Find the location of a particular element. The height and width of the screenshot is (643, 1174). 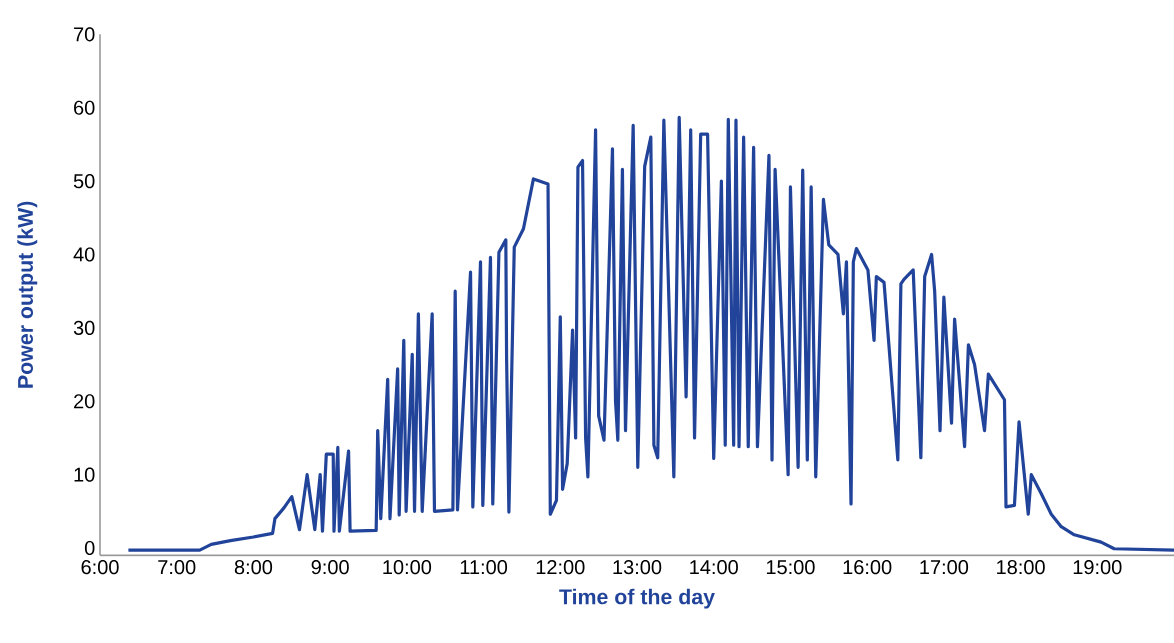

y-tick-label: 10 is located at coordinates (84, 474).